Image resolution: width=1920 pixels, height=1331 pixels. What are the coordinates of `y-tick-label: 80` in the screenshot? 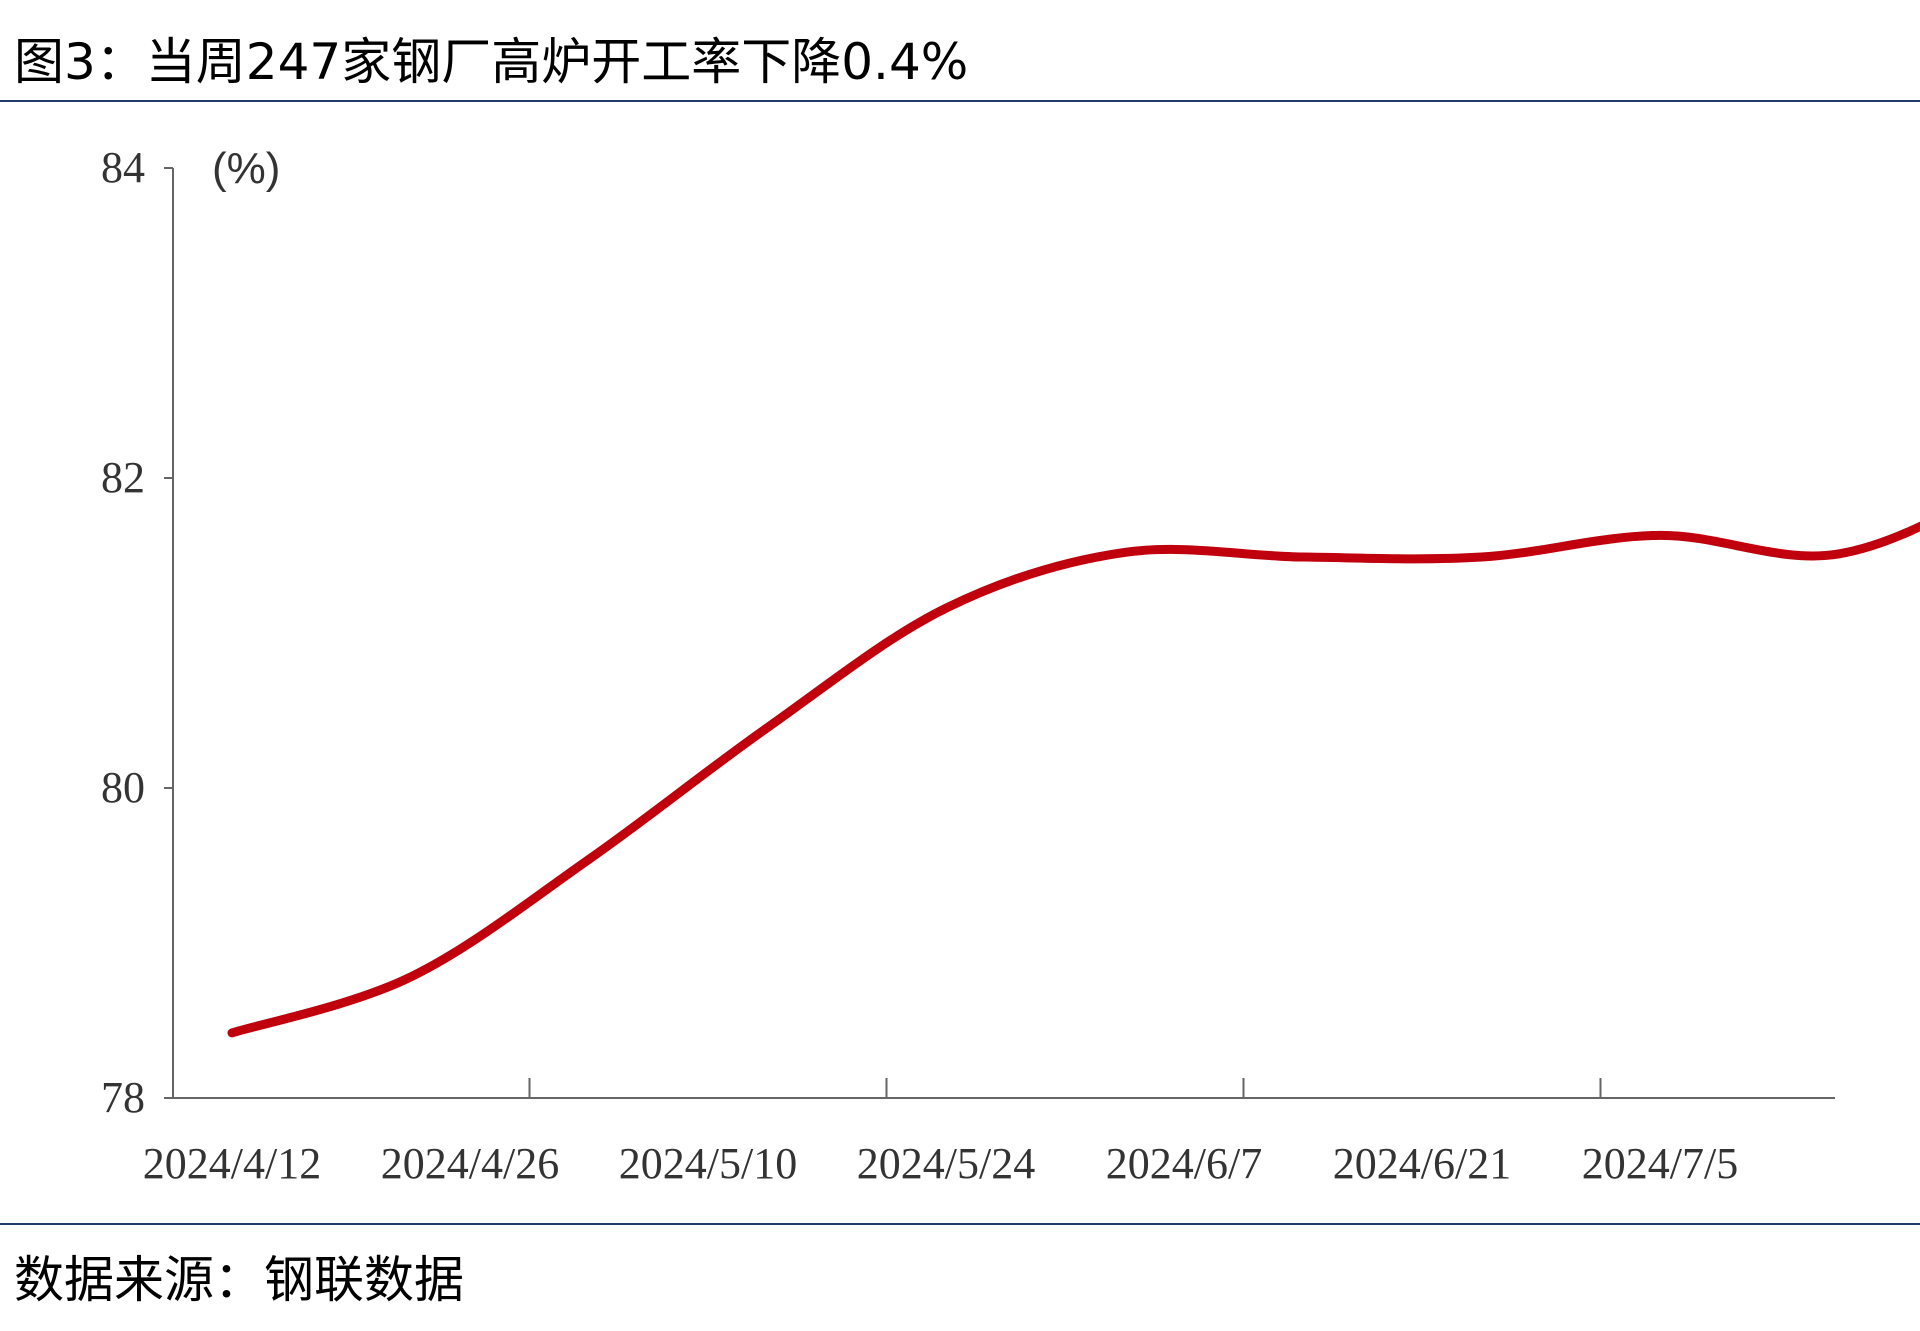 It's located at (123, 787).